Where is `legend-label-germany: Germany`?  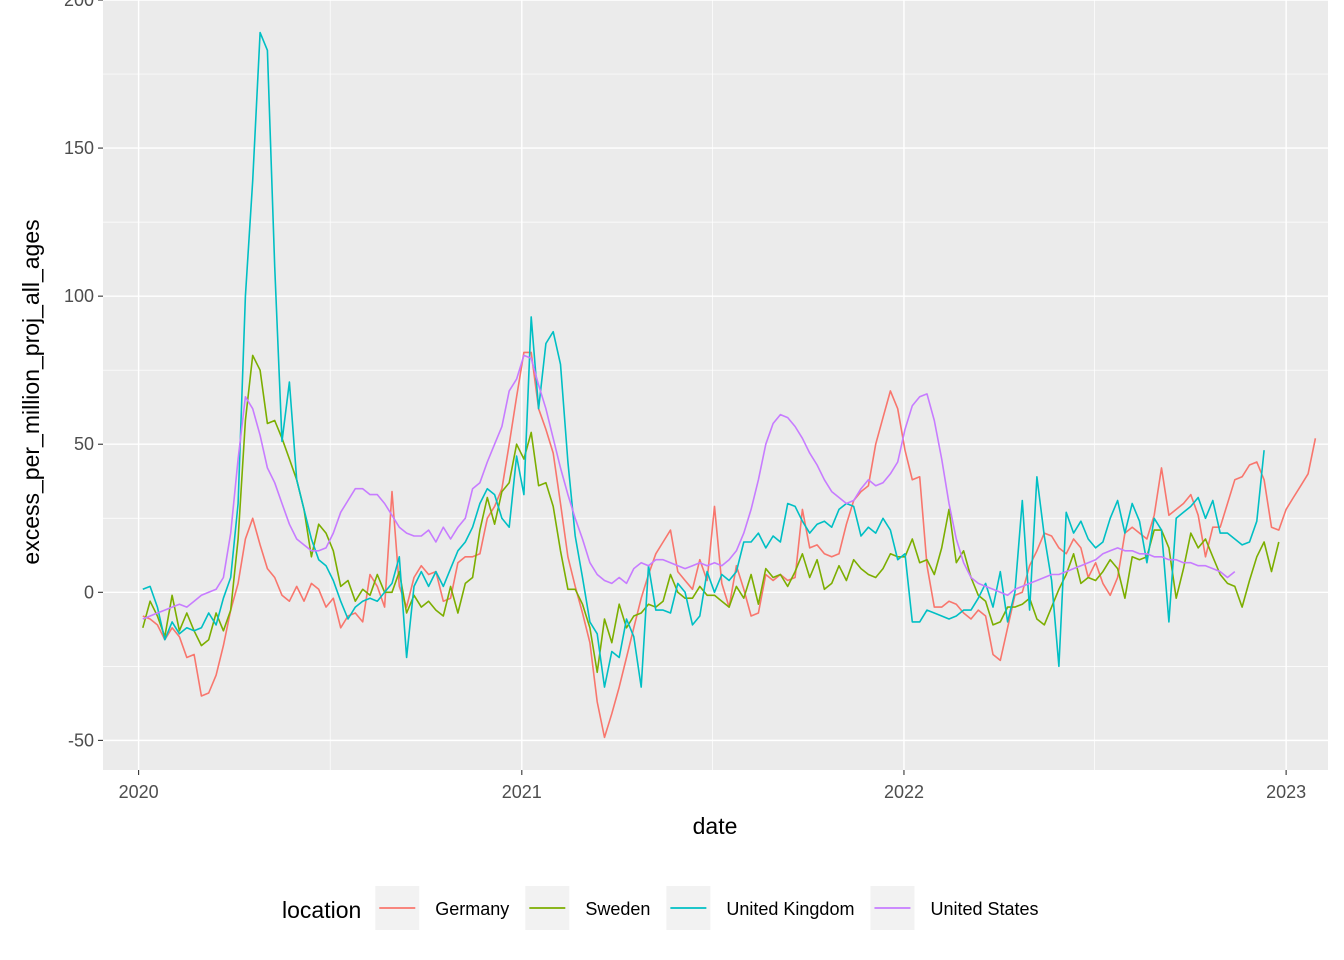 legend-label-germany: Germany is located at coordinates (472, 909).